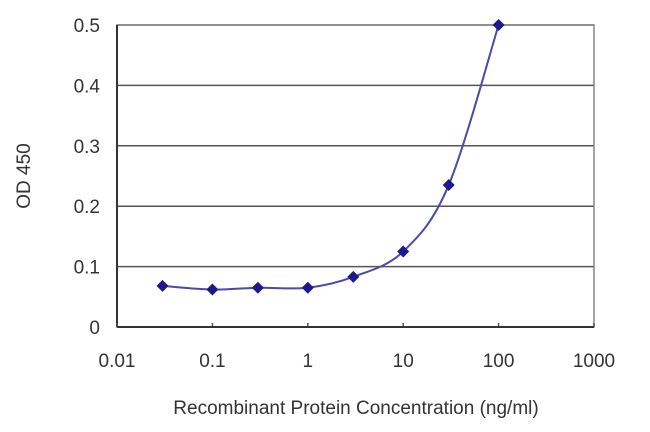  I want to click on x-axis-ticks: 0.01 0.1 1 10 100 1000, so click(357, 347).